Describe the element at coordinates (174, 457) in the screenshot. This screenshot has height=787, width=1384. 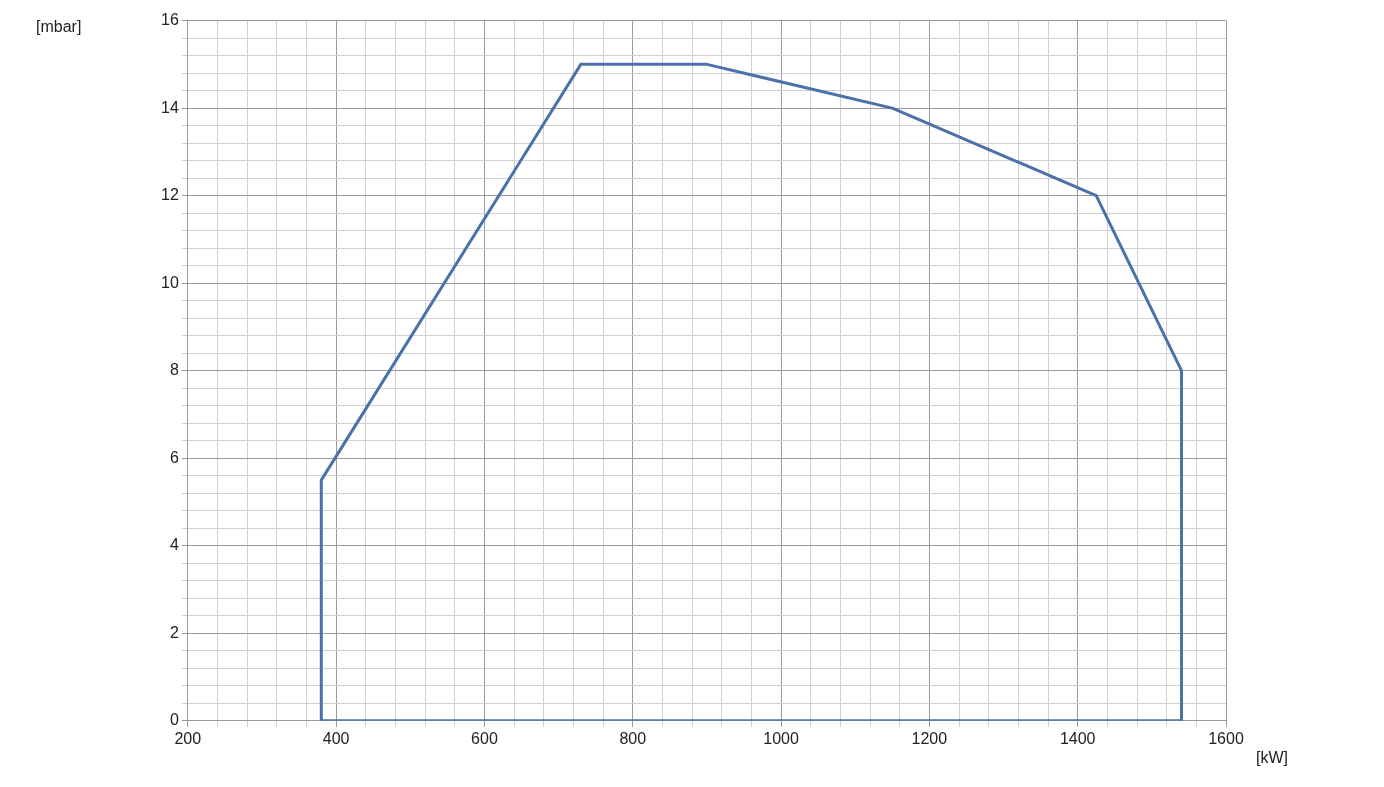
I see `y-tick-label: 6` at that location.